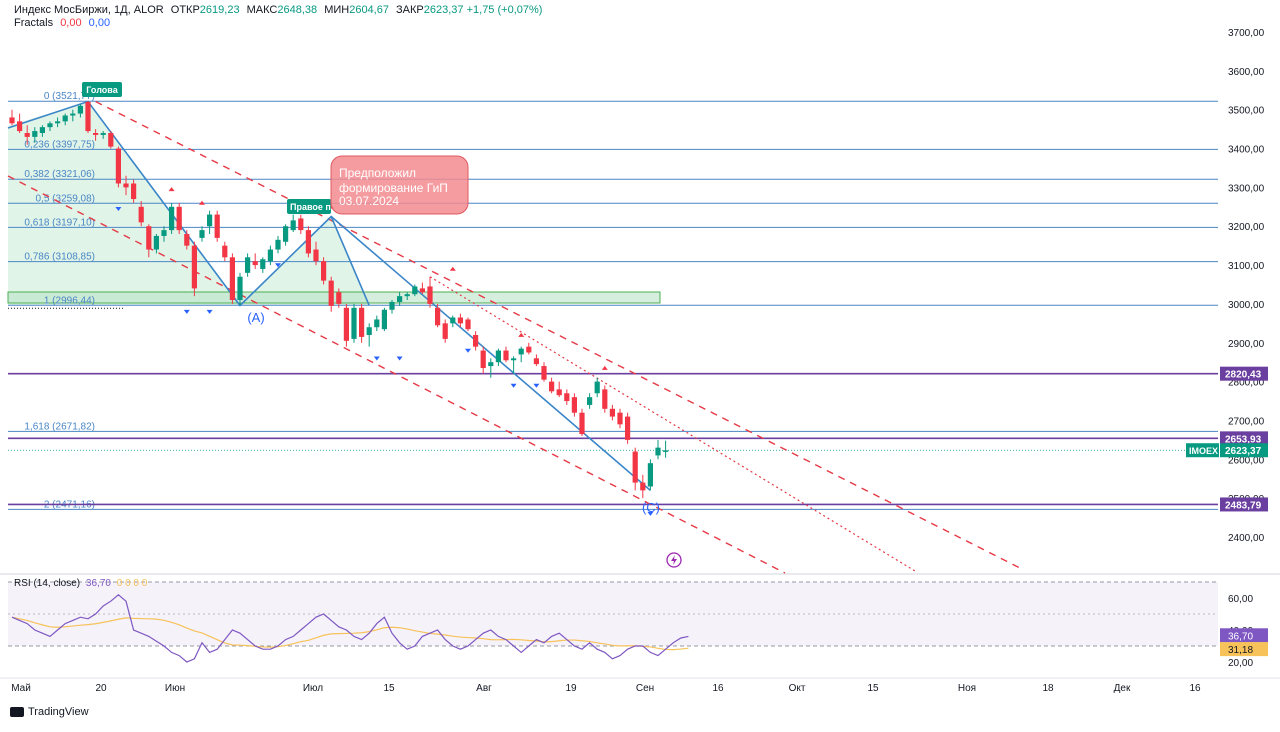 This screenshot has height=732, width=1280. What do you see at coordinates (80, 583) in the screenshot?
I see `rsi-header: RSI (14, close) 36,70 0 0 0 0` at bounding box center [80, 583].